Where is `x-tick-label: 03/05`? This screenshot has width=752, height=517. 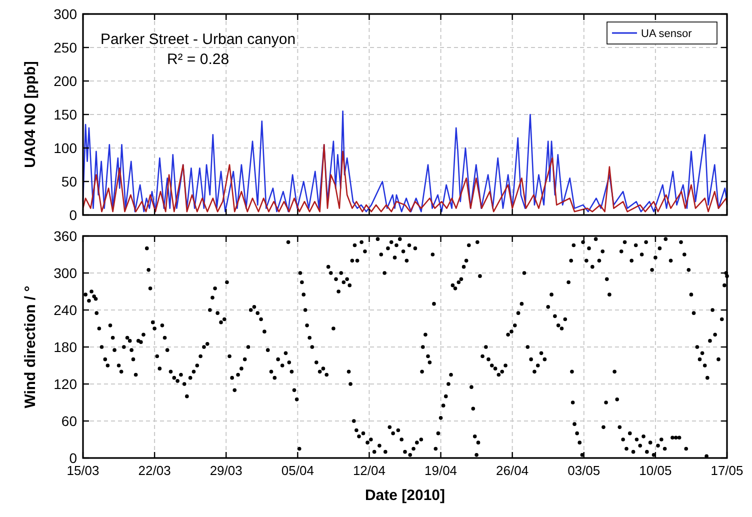 x-tick-label: 03/05 is located at coordinates (584, 470).